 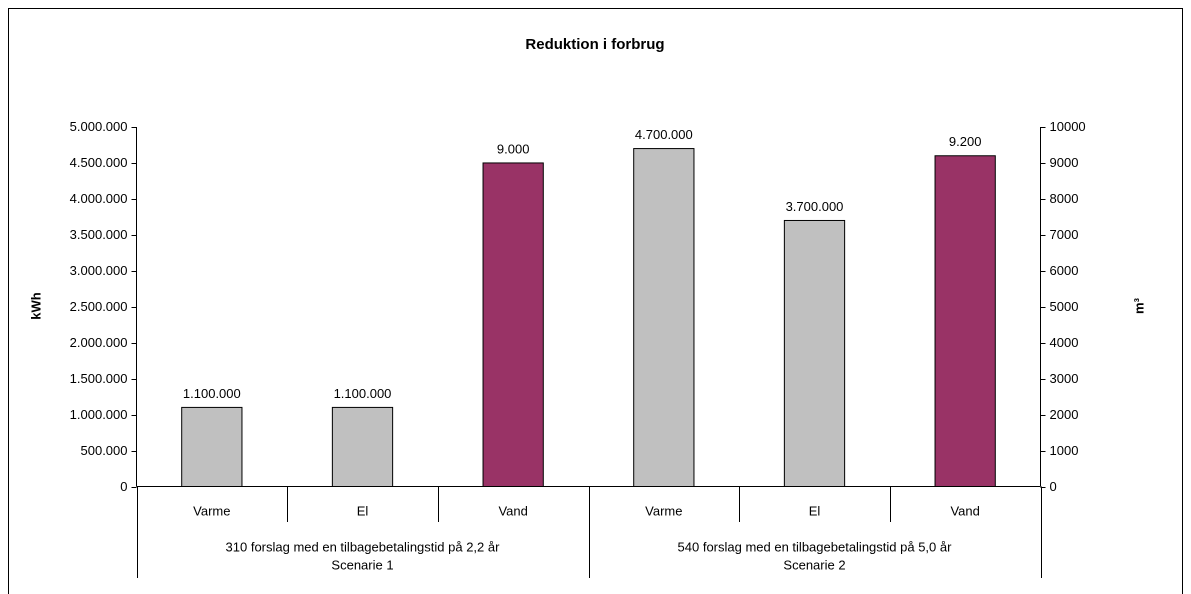 I want to click on data-label: 4.700.000, so click(x=664, y=134).